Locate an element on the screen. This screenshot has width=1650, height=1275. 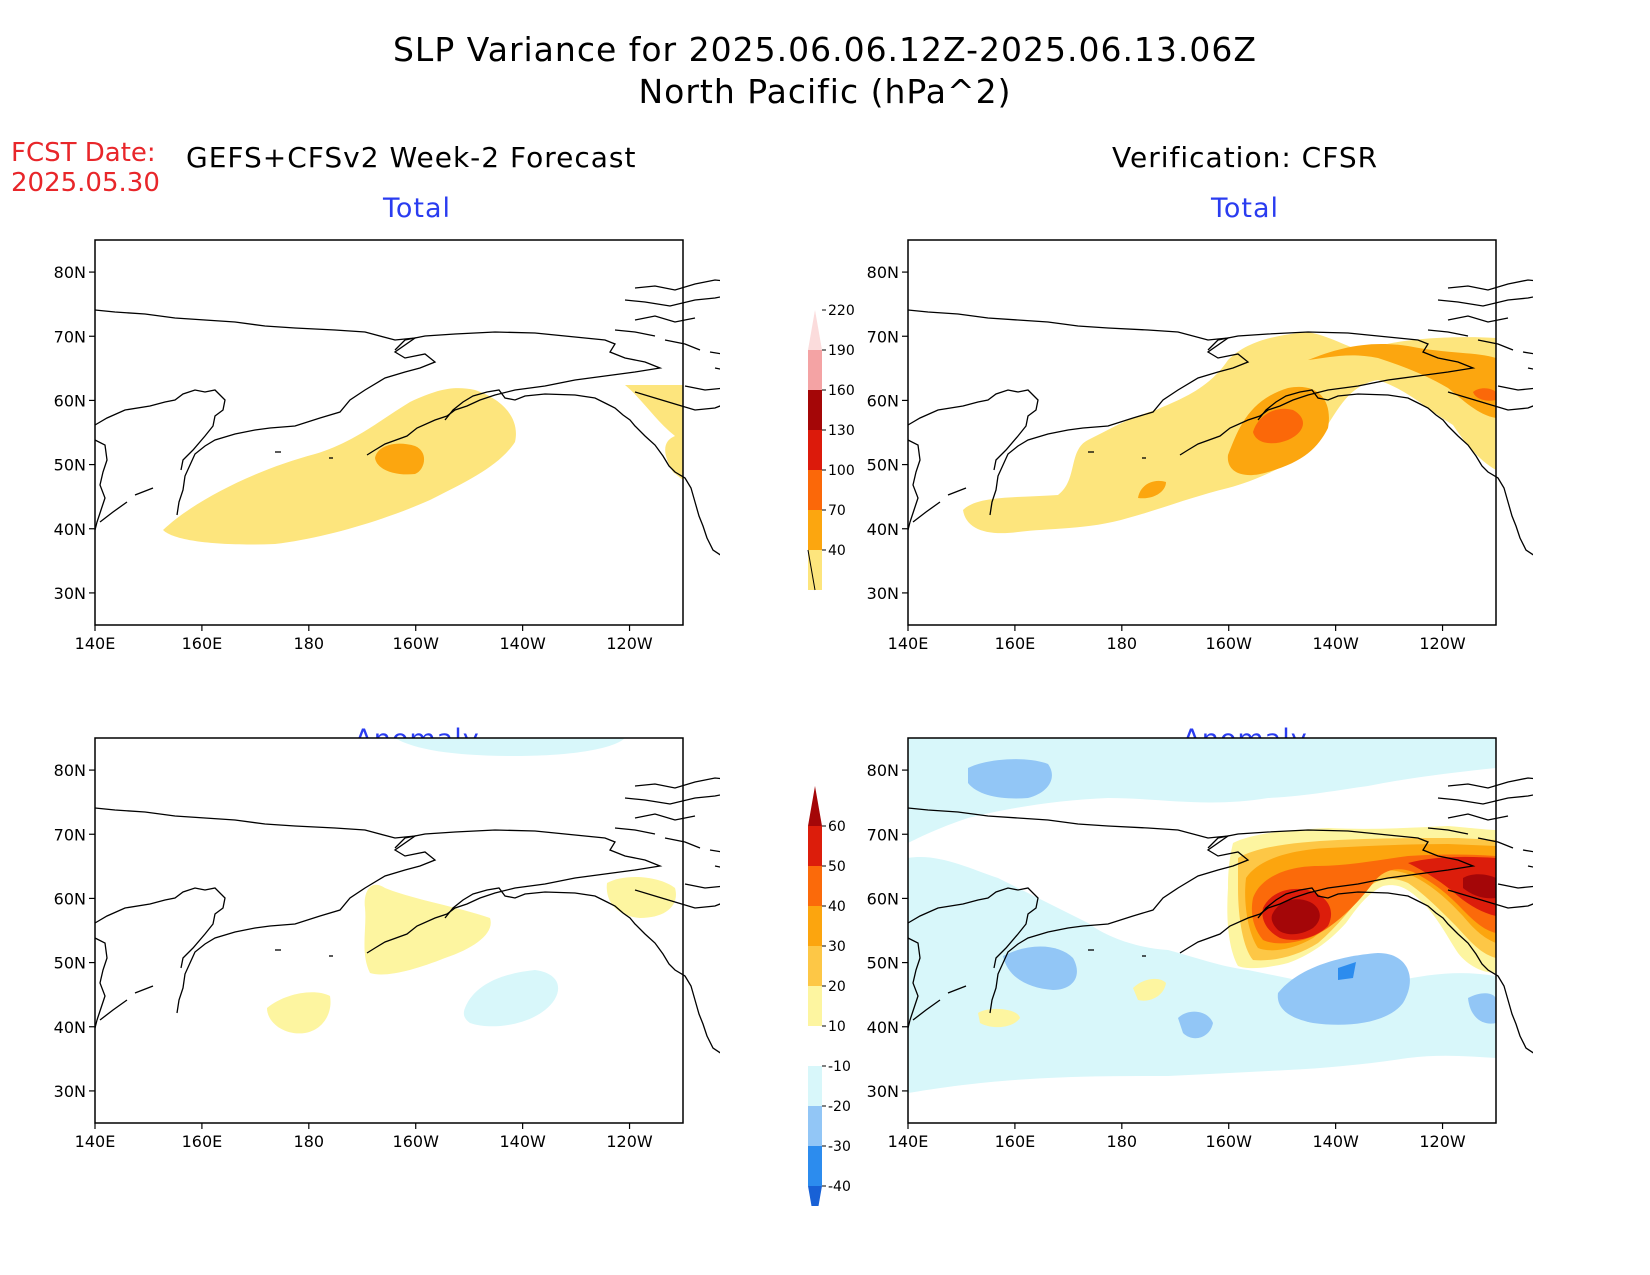
anomaly-contour-neg20-neg30-west is located at coordinates (1040, 968).